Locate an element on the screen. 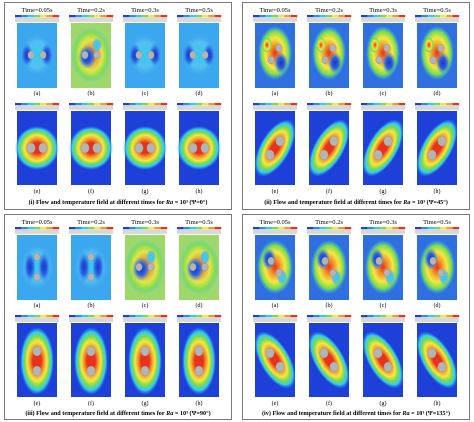  time-label: Time=0.3s is located at coordinates (383, 222).